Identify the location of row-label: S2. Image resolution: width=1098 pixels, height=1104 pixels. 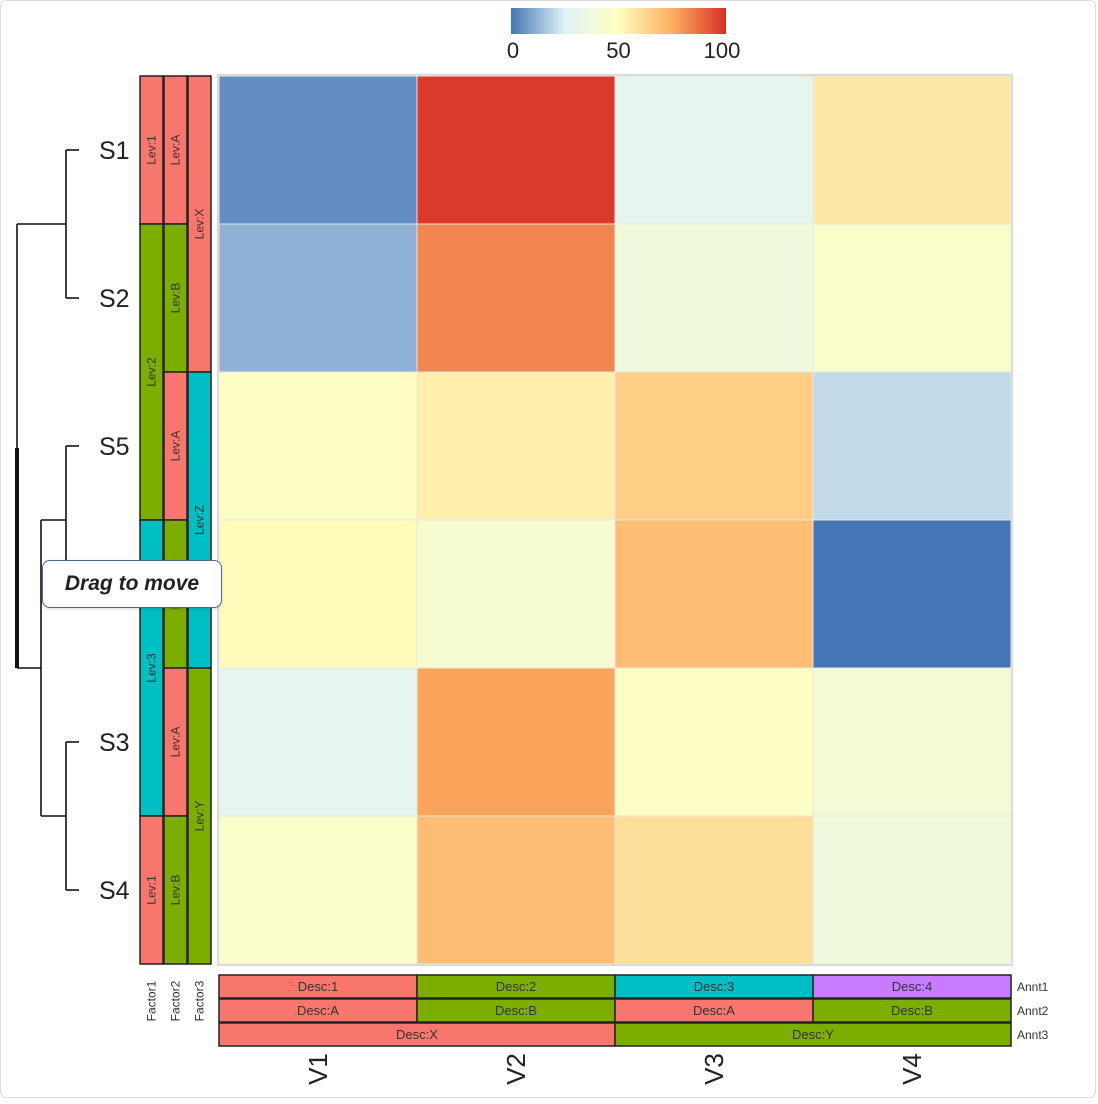
(114, 299).